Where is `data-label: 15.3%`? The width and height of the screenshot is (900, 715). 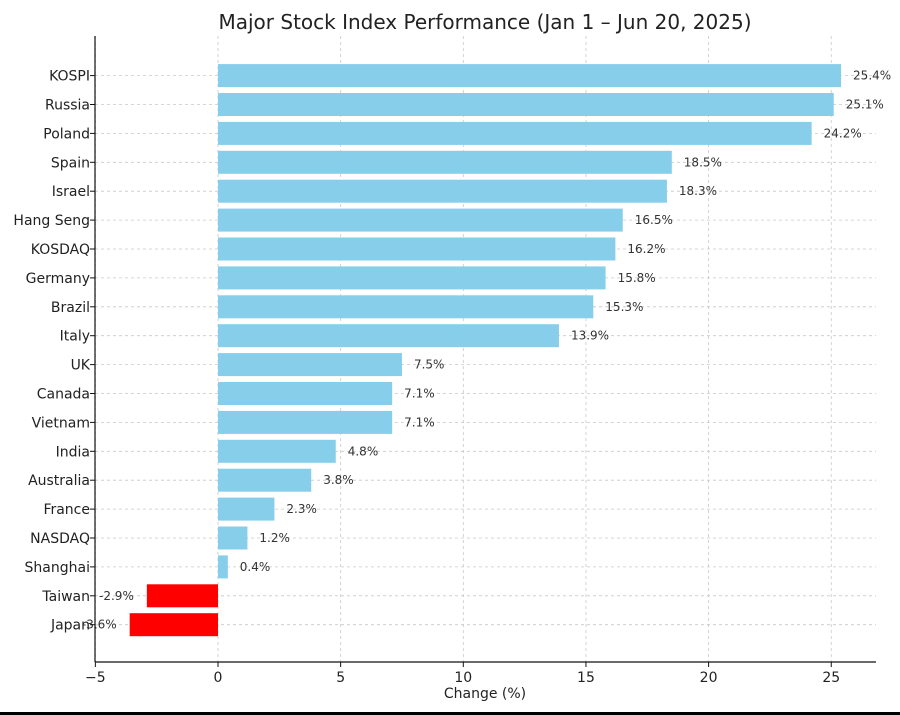
data-label: 15.3% is located at coordinates (624, 307).